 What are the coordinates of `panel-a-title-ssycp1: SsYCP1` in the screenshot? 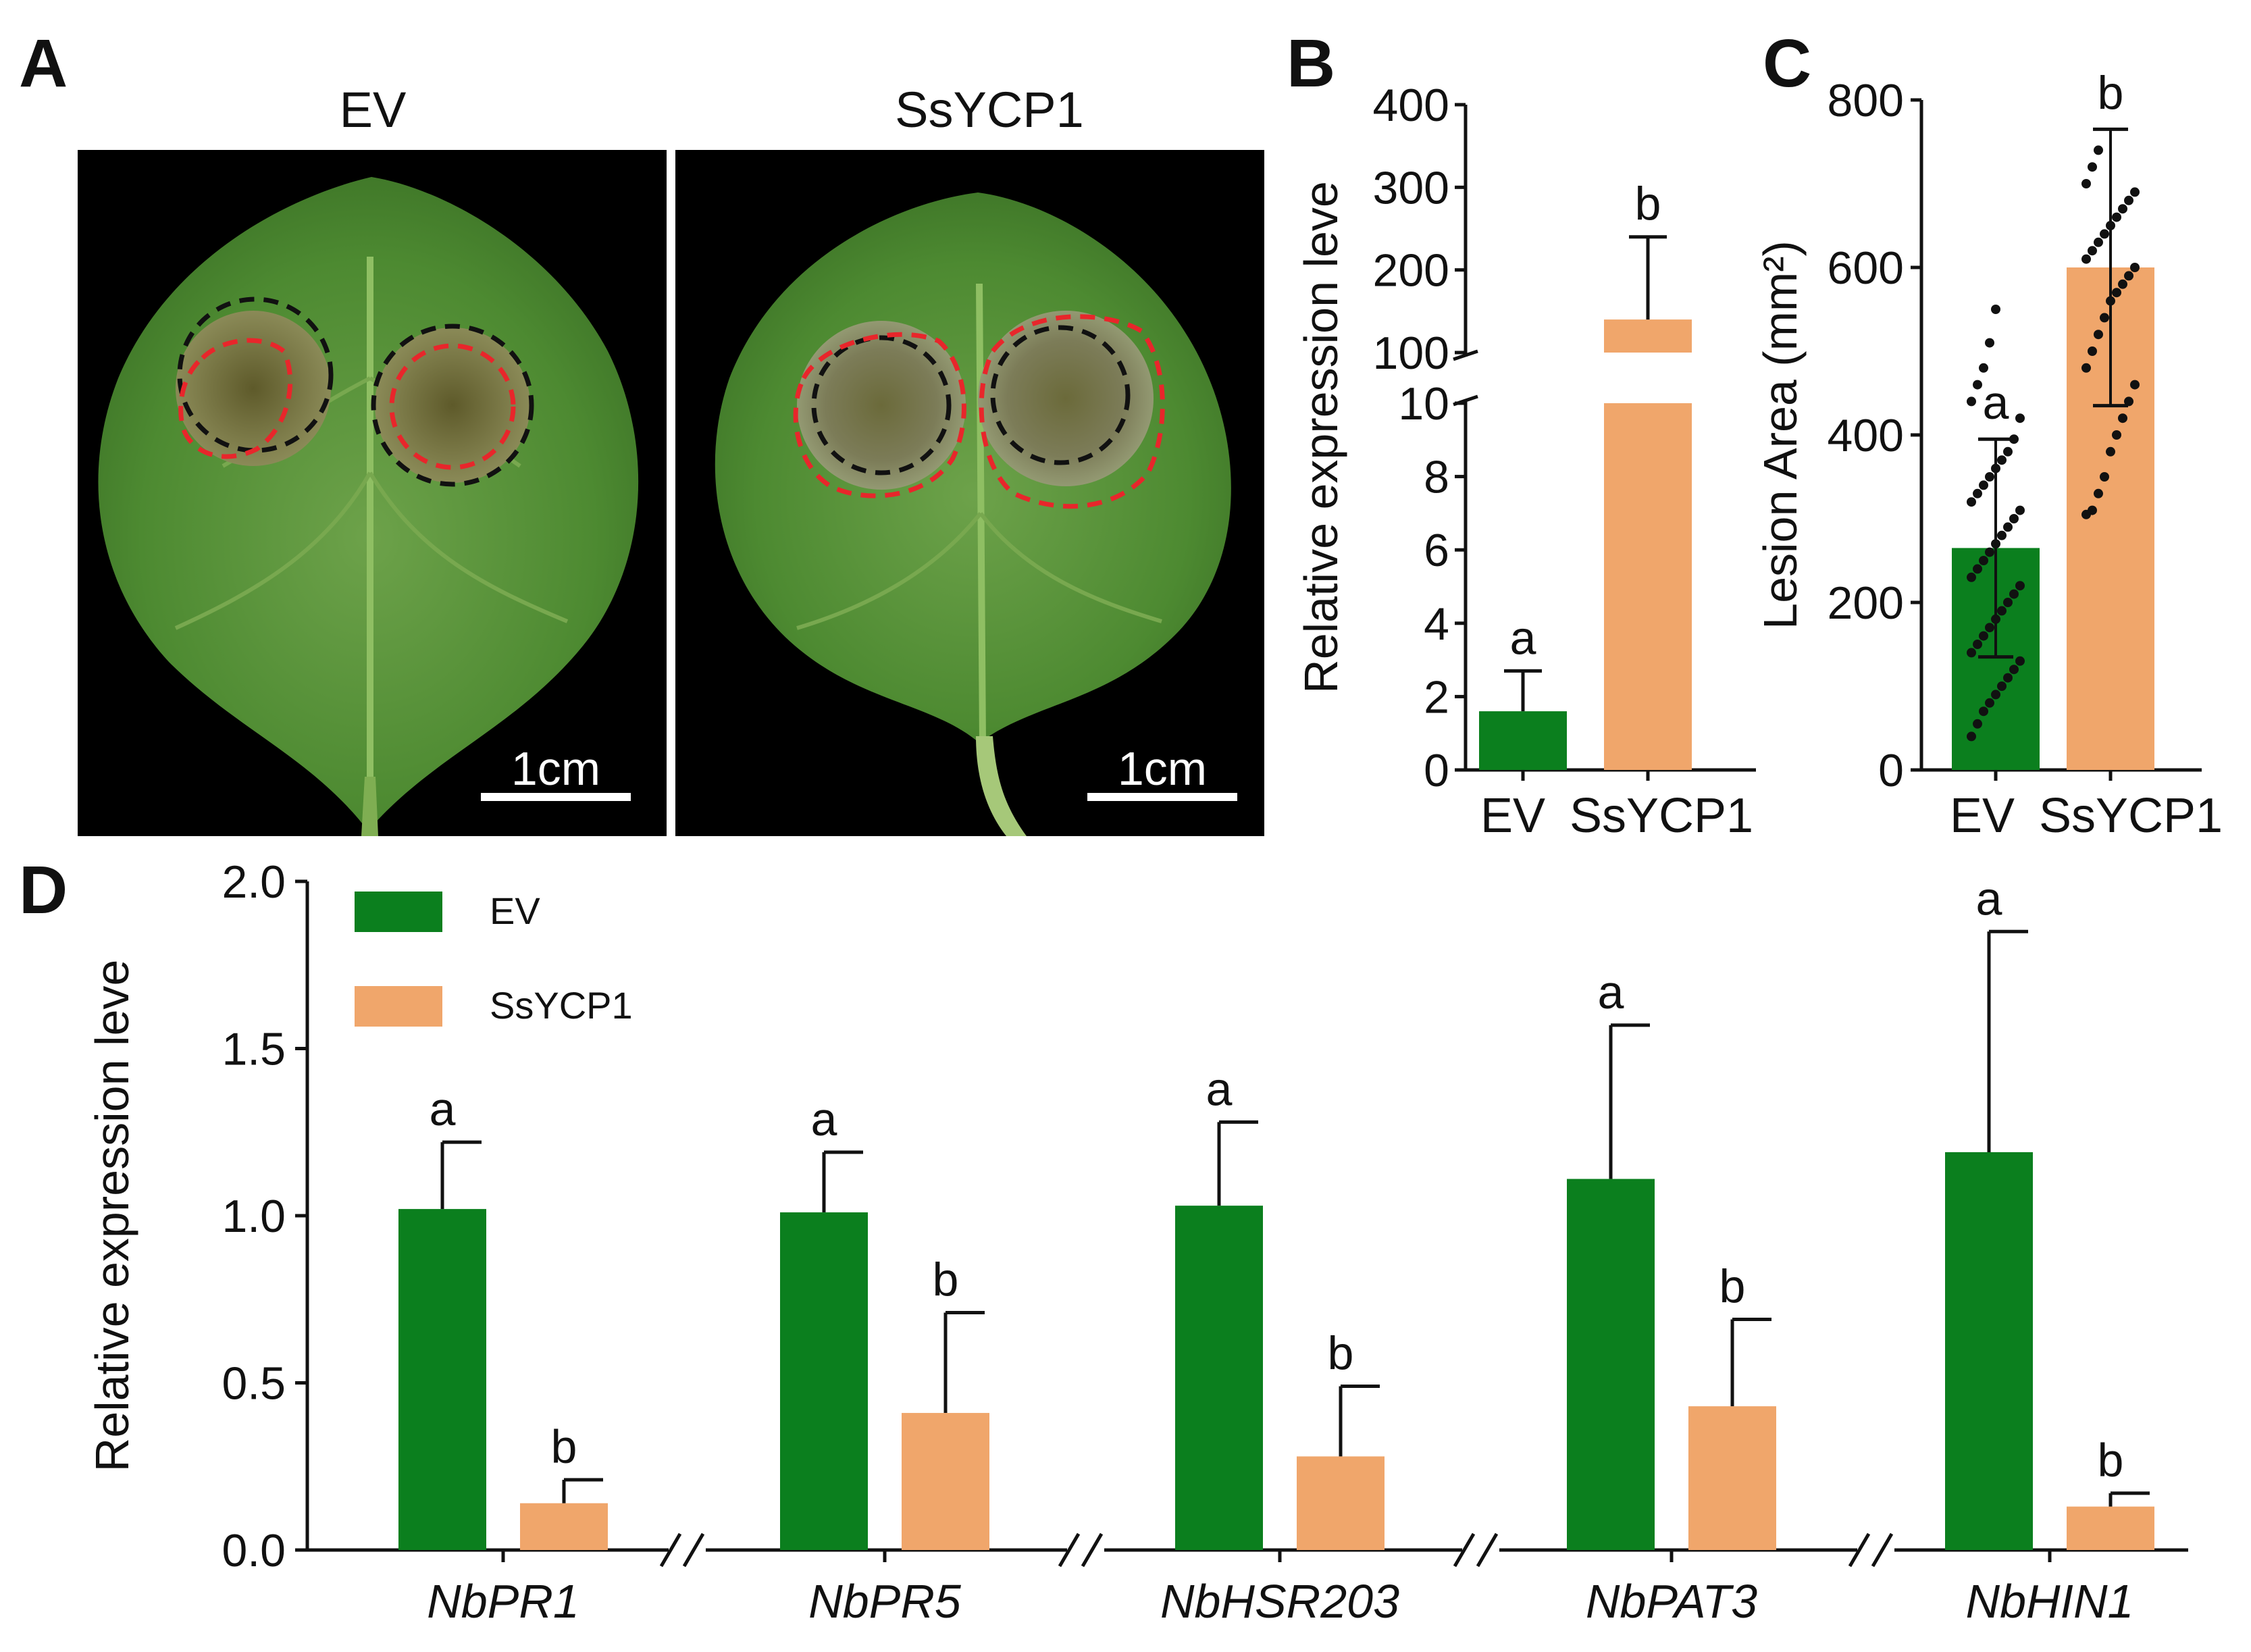 It's located at (989, 110).